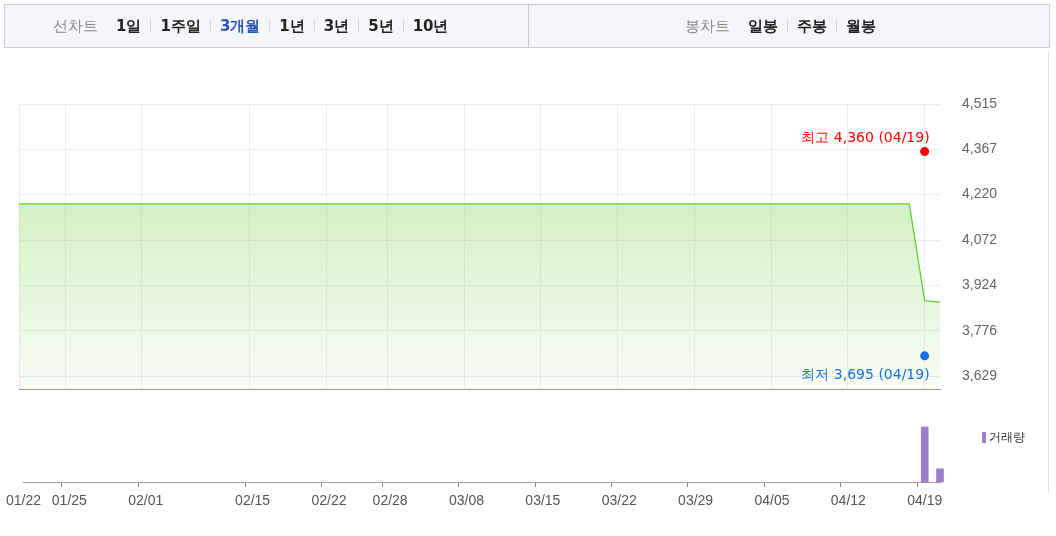  Describe the element at coordinates (865, 373) in the screenshot. I see `annotation: 최저 3,695 (04/19)` at that location.